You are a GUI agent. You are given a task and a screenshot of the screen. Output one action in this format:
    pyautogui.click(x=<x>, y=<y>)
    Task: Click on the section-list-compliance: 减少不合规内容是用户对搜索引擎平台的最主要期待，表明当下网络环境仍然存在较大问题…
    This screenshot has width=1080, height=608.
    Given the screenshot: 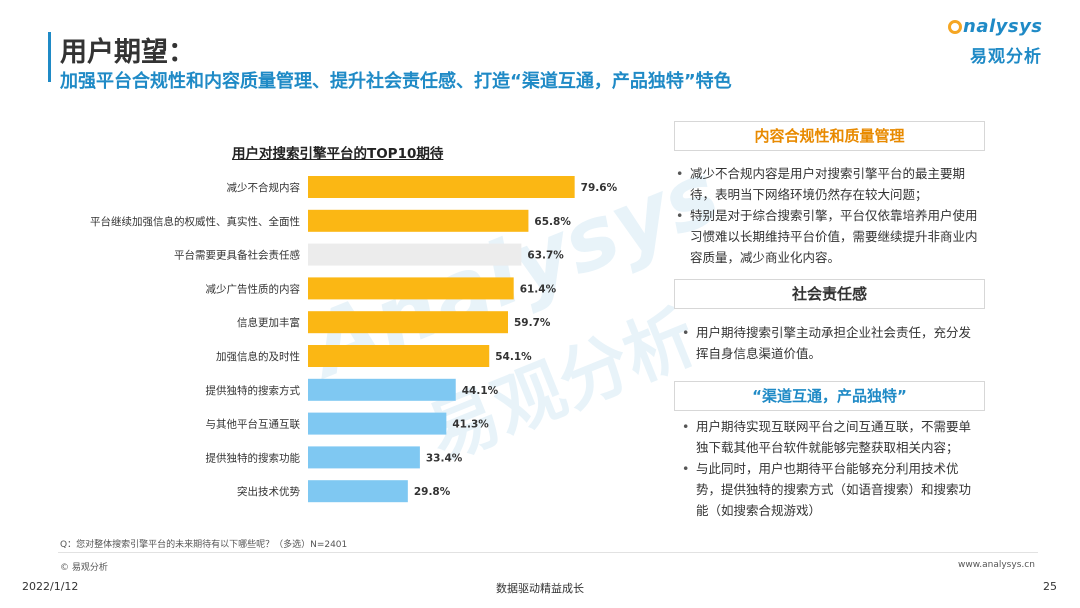 What is the action you would take?
    pyautogui.click(x=830, y=215)
    